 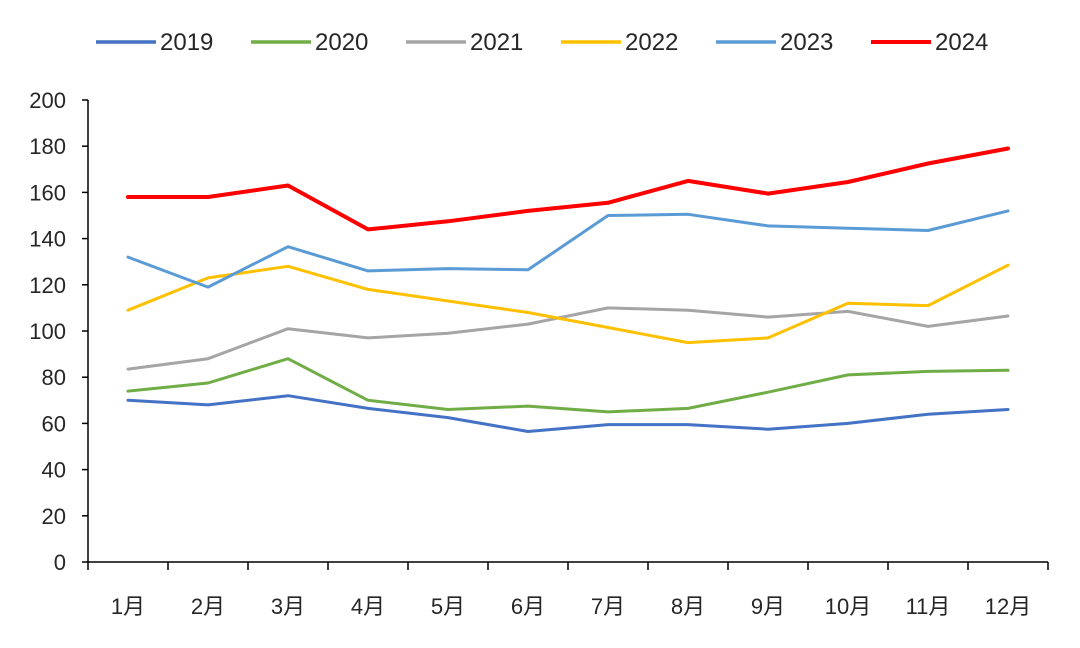 What do you see at coordinates (54, 377) in the screenshot?
I see `y-tick-label: 80` at bounding box center [54, 377].